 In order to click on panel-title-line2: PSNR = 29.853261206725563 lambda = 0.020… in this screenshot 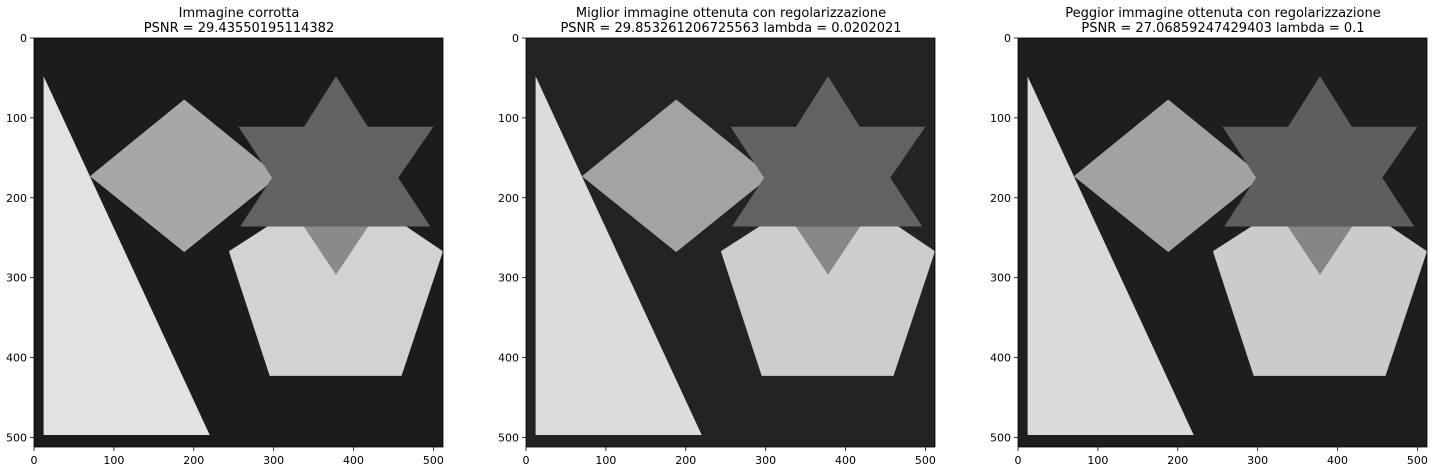, I will do `click(731, 28)`.